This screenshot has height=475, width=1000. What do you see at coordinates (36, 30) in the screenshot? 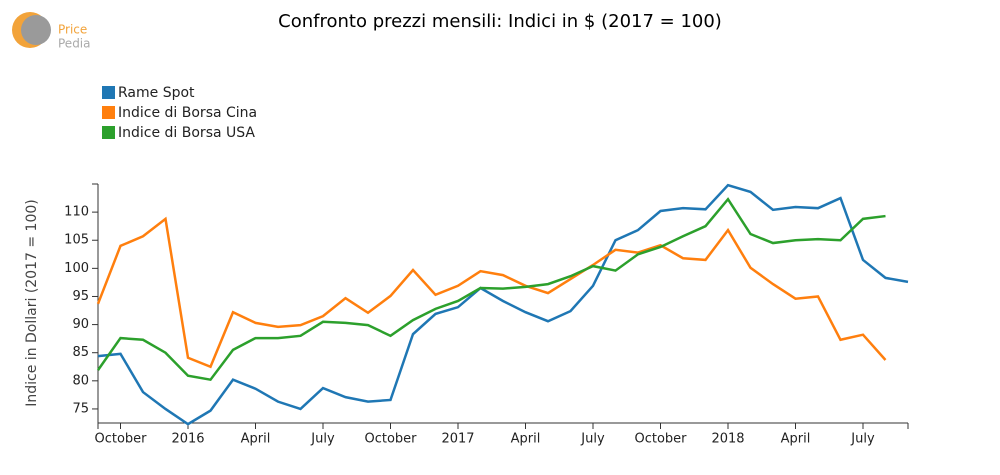
I see `logo-globe` at bounding box center [36, 30].